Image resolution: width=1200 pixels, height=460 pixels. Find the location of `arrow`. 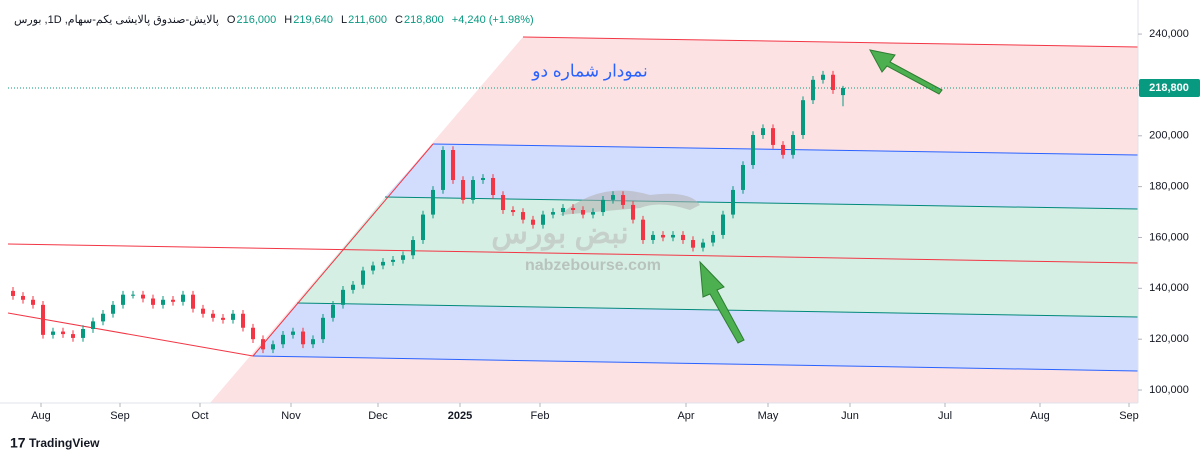

arrow is located at coordinates (722, 302).